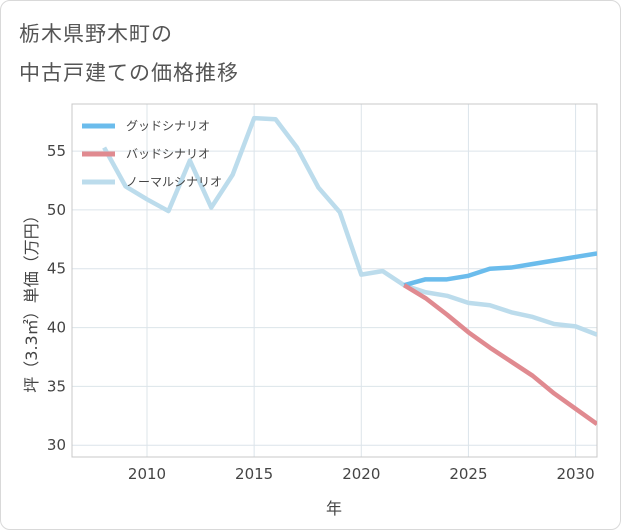 This screenshot has height=530, width=621. What do you see at coordinates (174, 182) in the screenshot?
I see `legend-label: ノーマルシナリオ` at bounding box center [174, 182].